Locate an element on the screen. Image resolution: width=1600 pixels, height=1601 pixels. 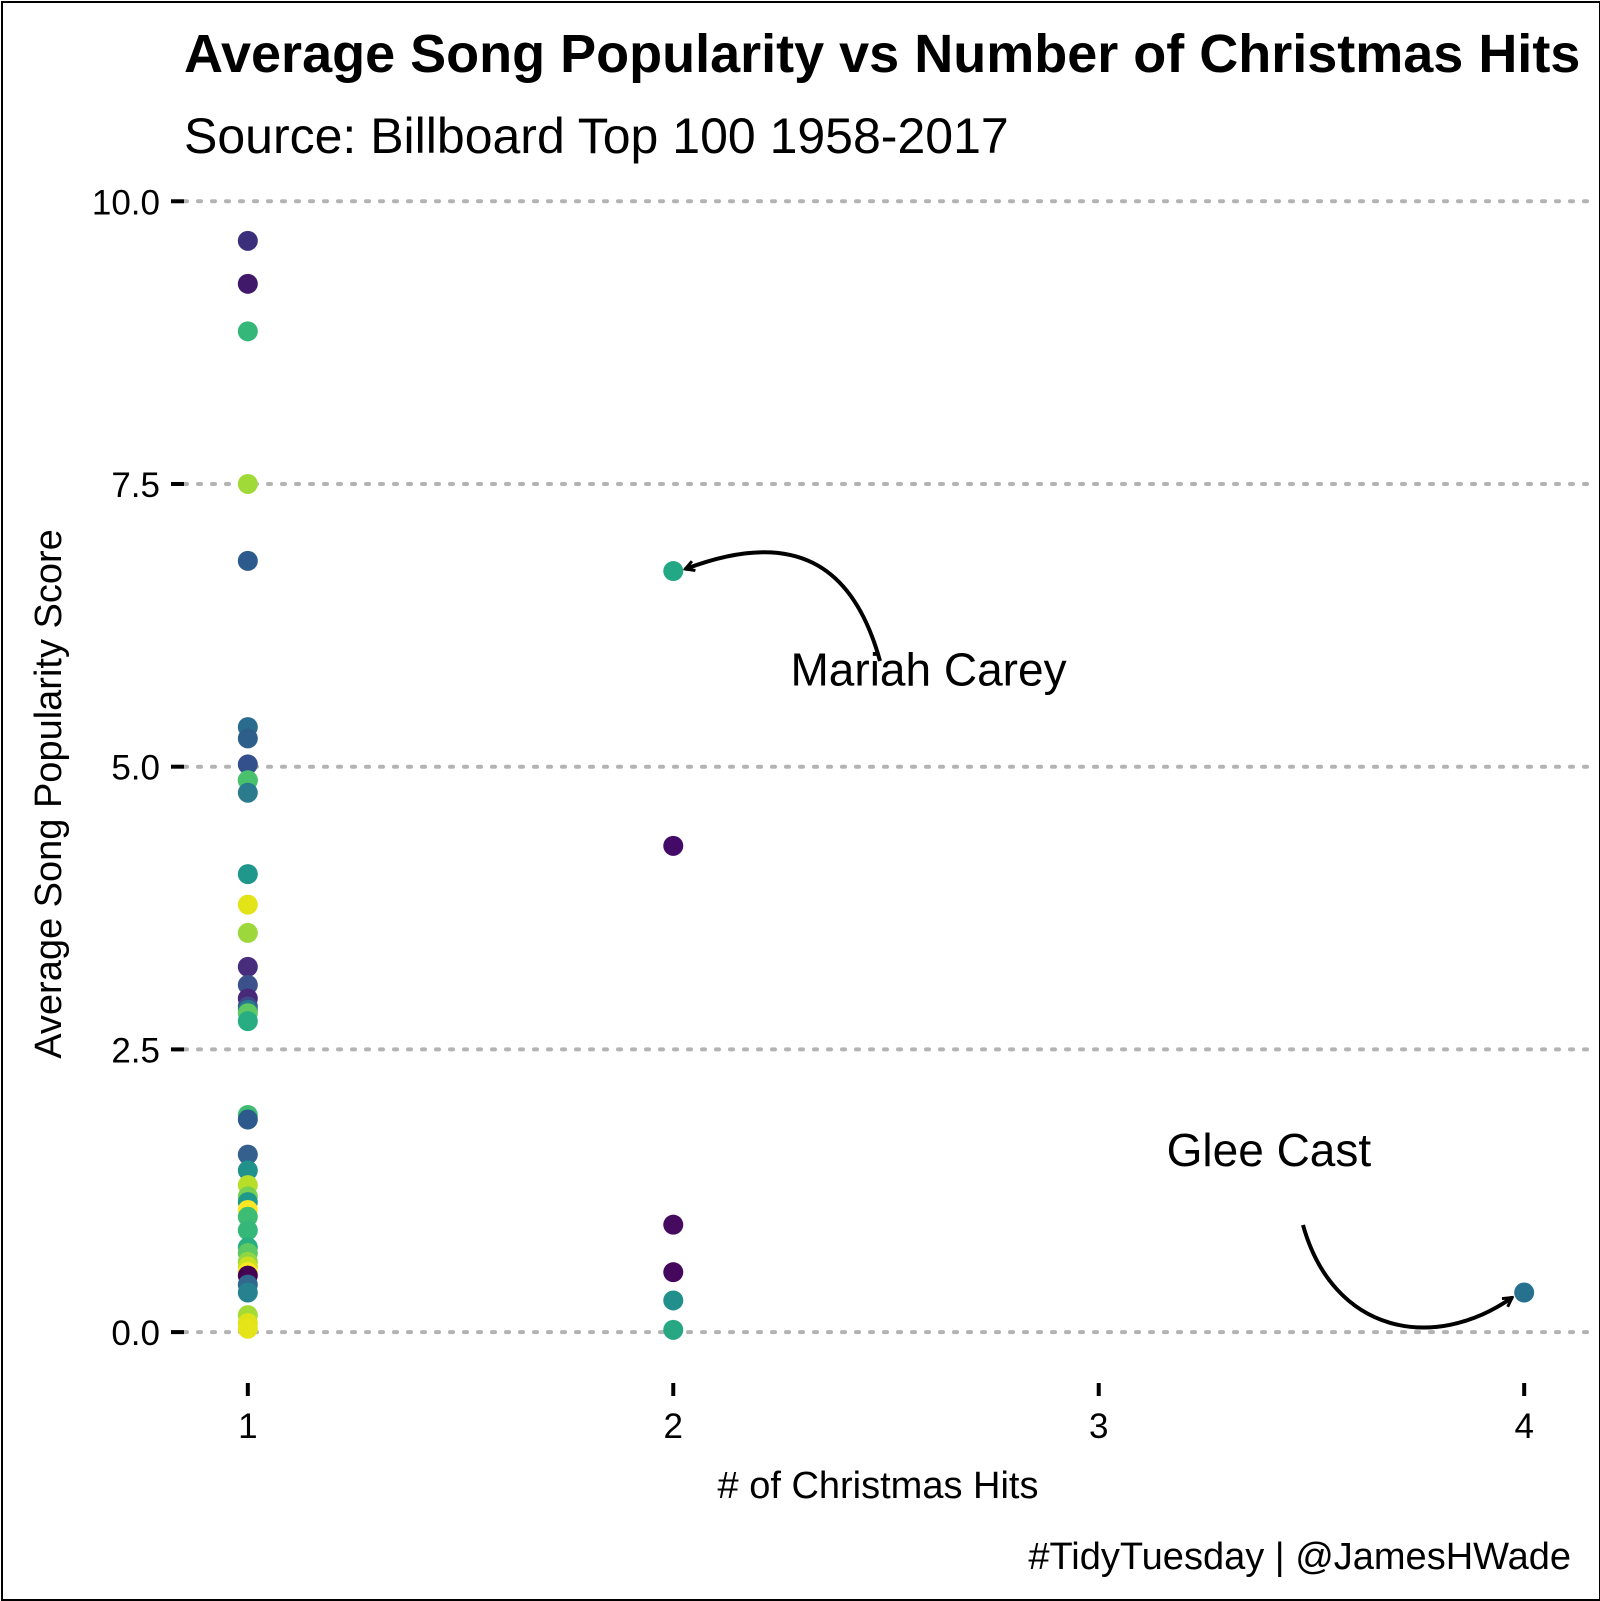
caption: #TidyTuesday | @JamesHWade is located at coordinates (1299, 1557).